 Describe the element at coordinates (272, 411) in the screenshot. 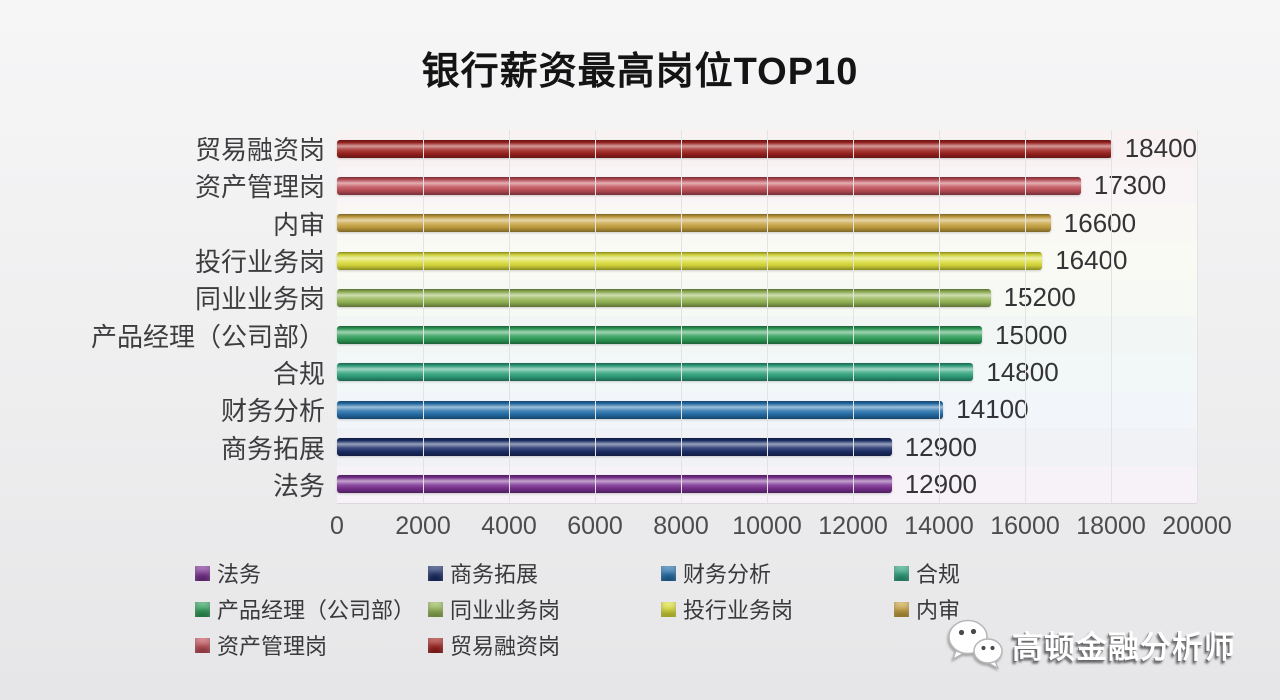

I see `category-label: 财务分析` at that location.